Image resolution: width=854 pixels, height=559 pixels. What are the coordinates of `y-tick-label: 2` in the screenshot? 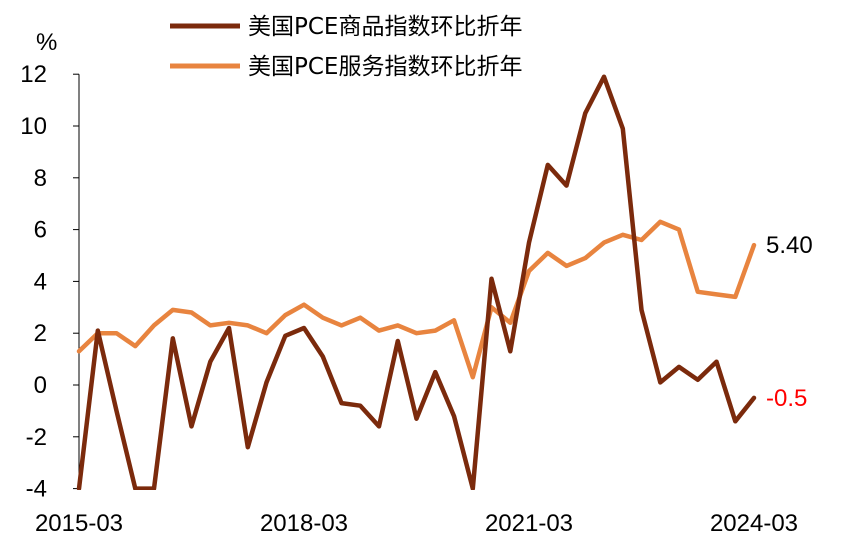 It's located at (40, 333).